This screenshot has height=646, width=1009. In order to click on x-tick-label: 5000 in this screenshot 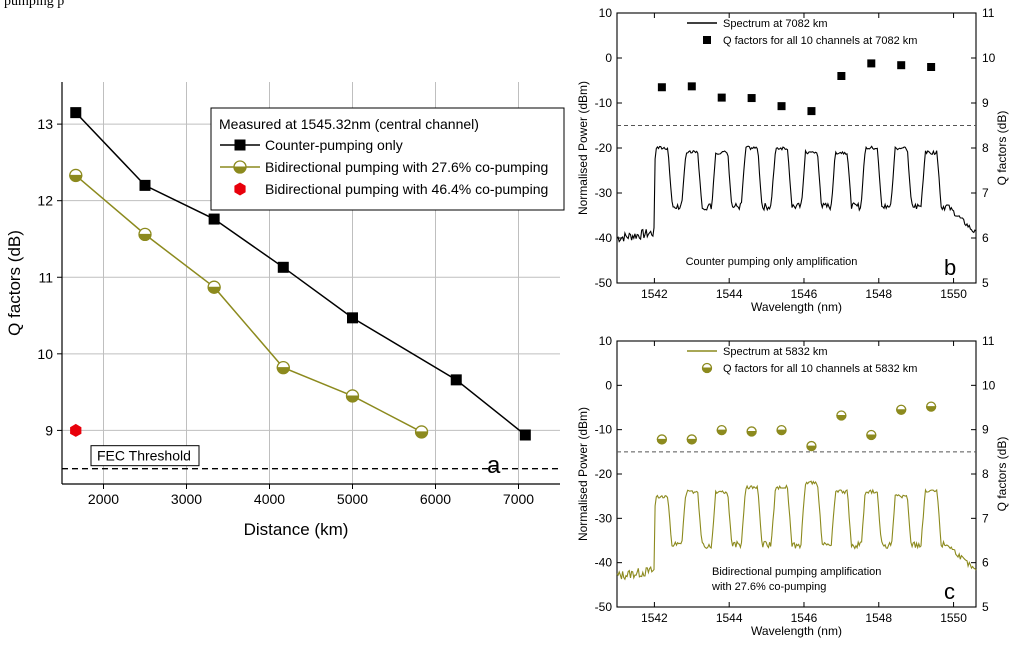, I will do `click(352, 499)`.